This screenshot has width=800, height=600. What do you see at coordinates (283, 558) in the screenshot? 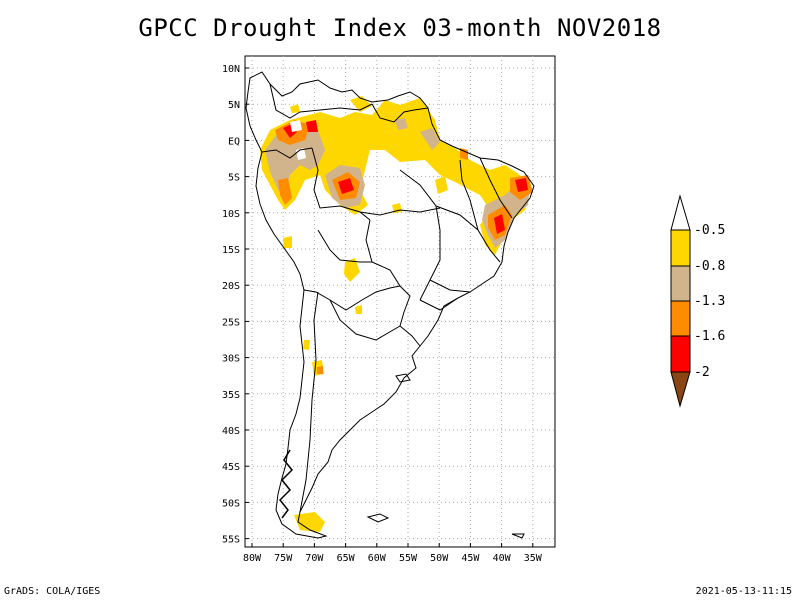
I see `longitude-label: 75W` at bounding box center [283, 558].